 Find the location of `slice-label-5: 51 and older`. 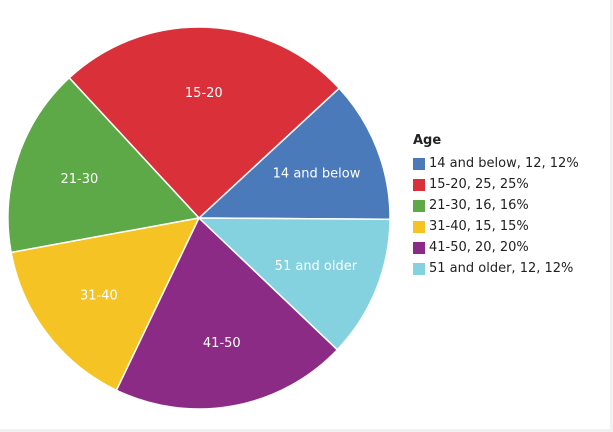

slice-label-5: 51 and older is located at coordinates (316, 266).